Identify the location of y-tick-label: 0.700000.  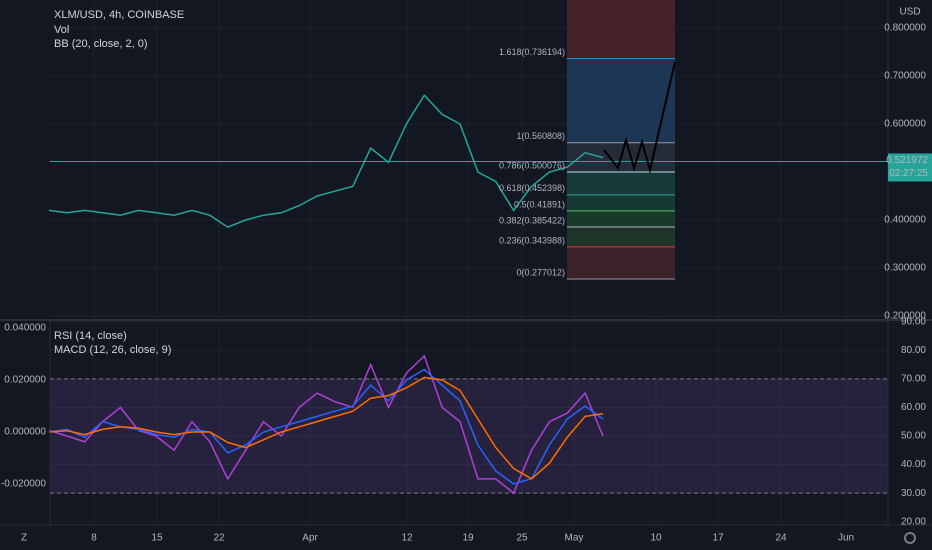
(905, 76).